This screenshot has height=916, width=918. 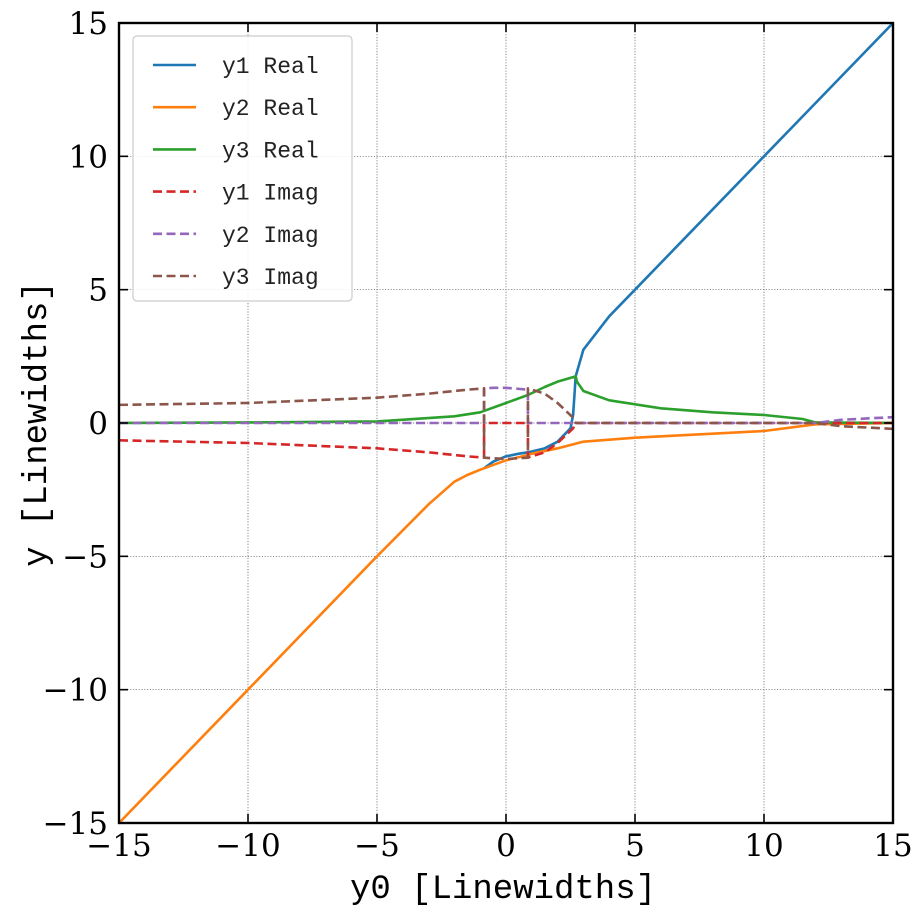 I want to click on legend-label: y3 Imag, so click(x=270, y=278).